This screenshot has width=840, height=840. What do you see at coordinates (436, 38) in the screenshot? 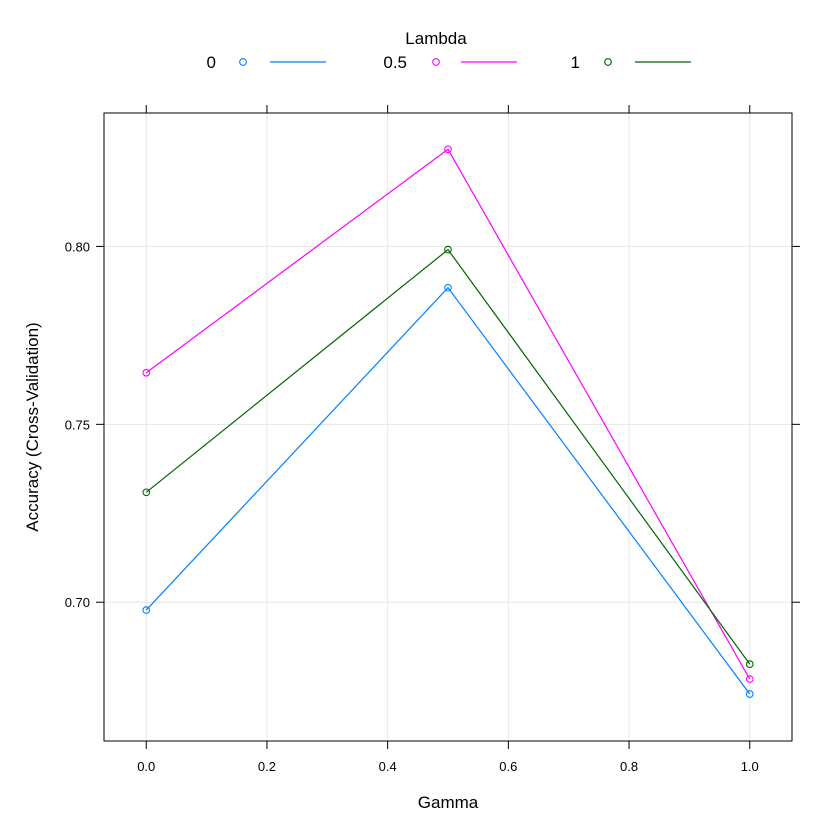
I see `legend-title: Lambda` at bounding box center [436, 38].